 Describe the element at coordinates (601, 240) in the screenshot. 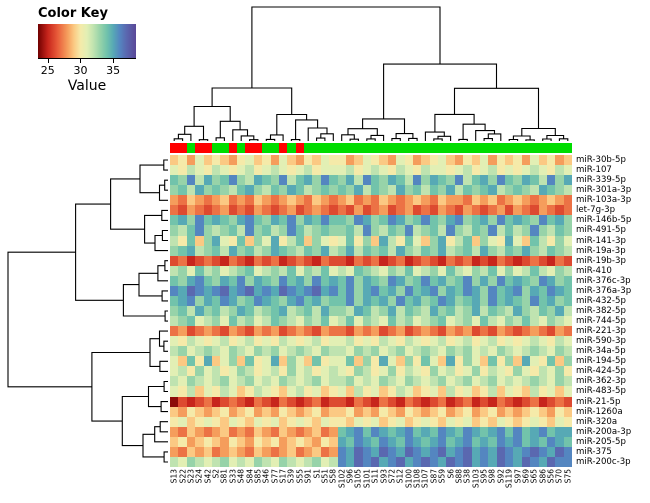

I see `row-label: miR-141-3p` at that location.